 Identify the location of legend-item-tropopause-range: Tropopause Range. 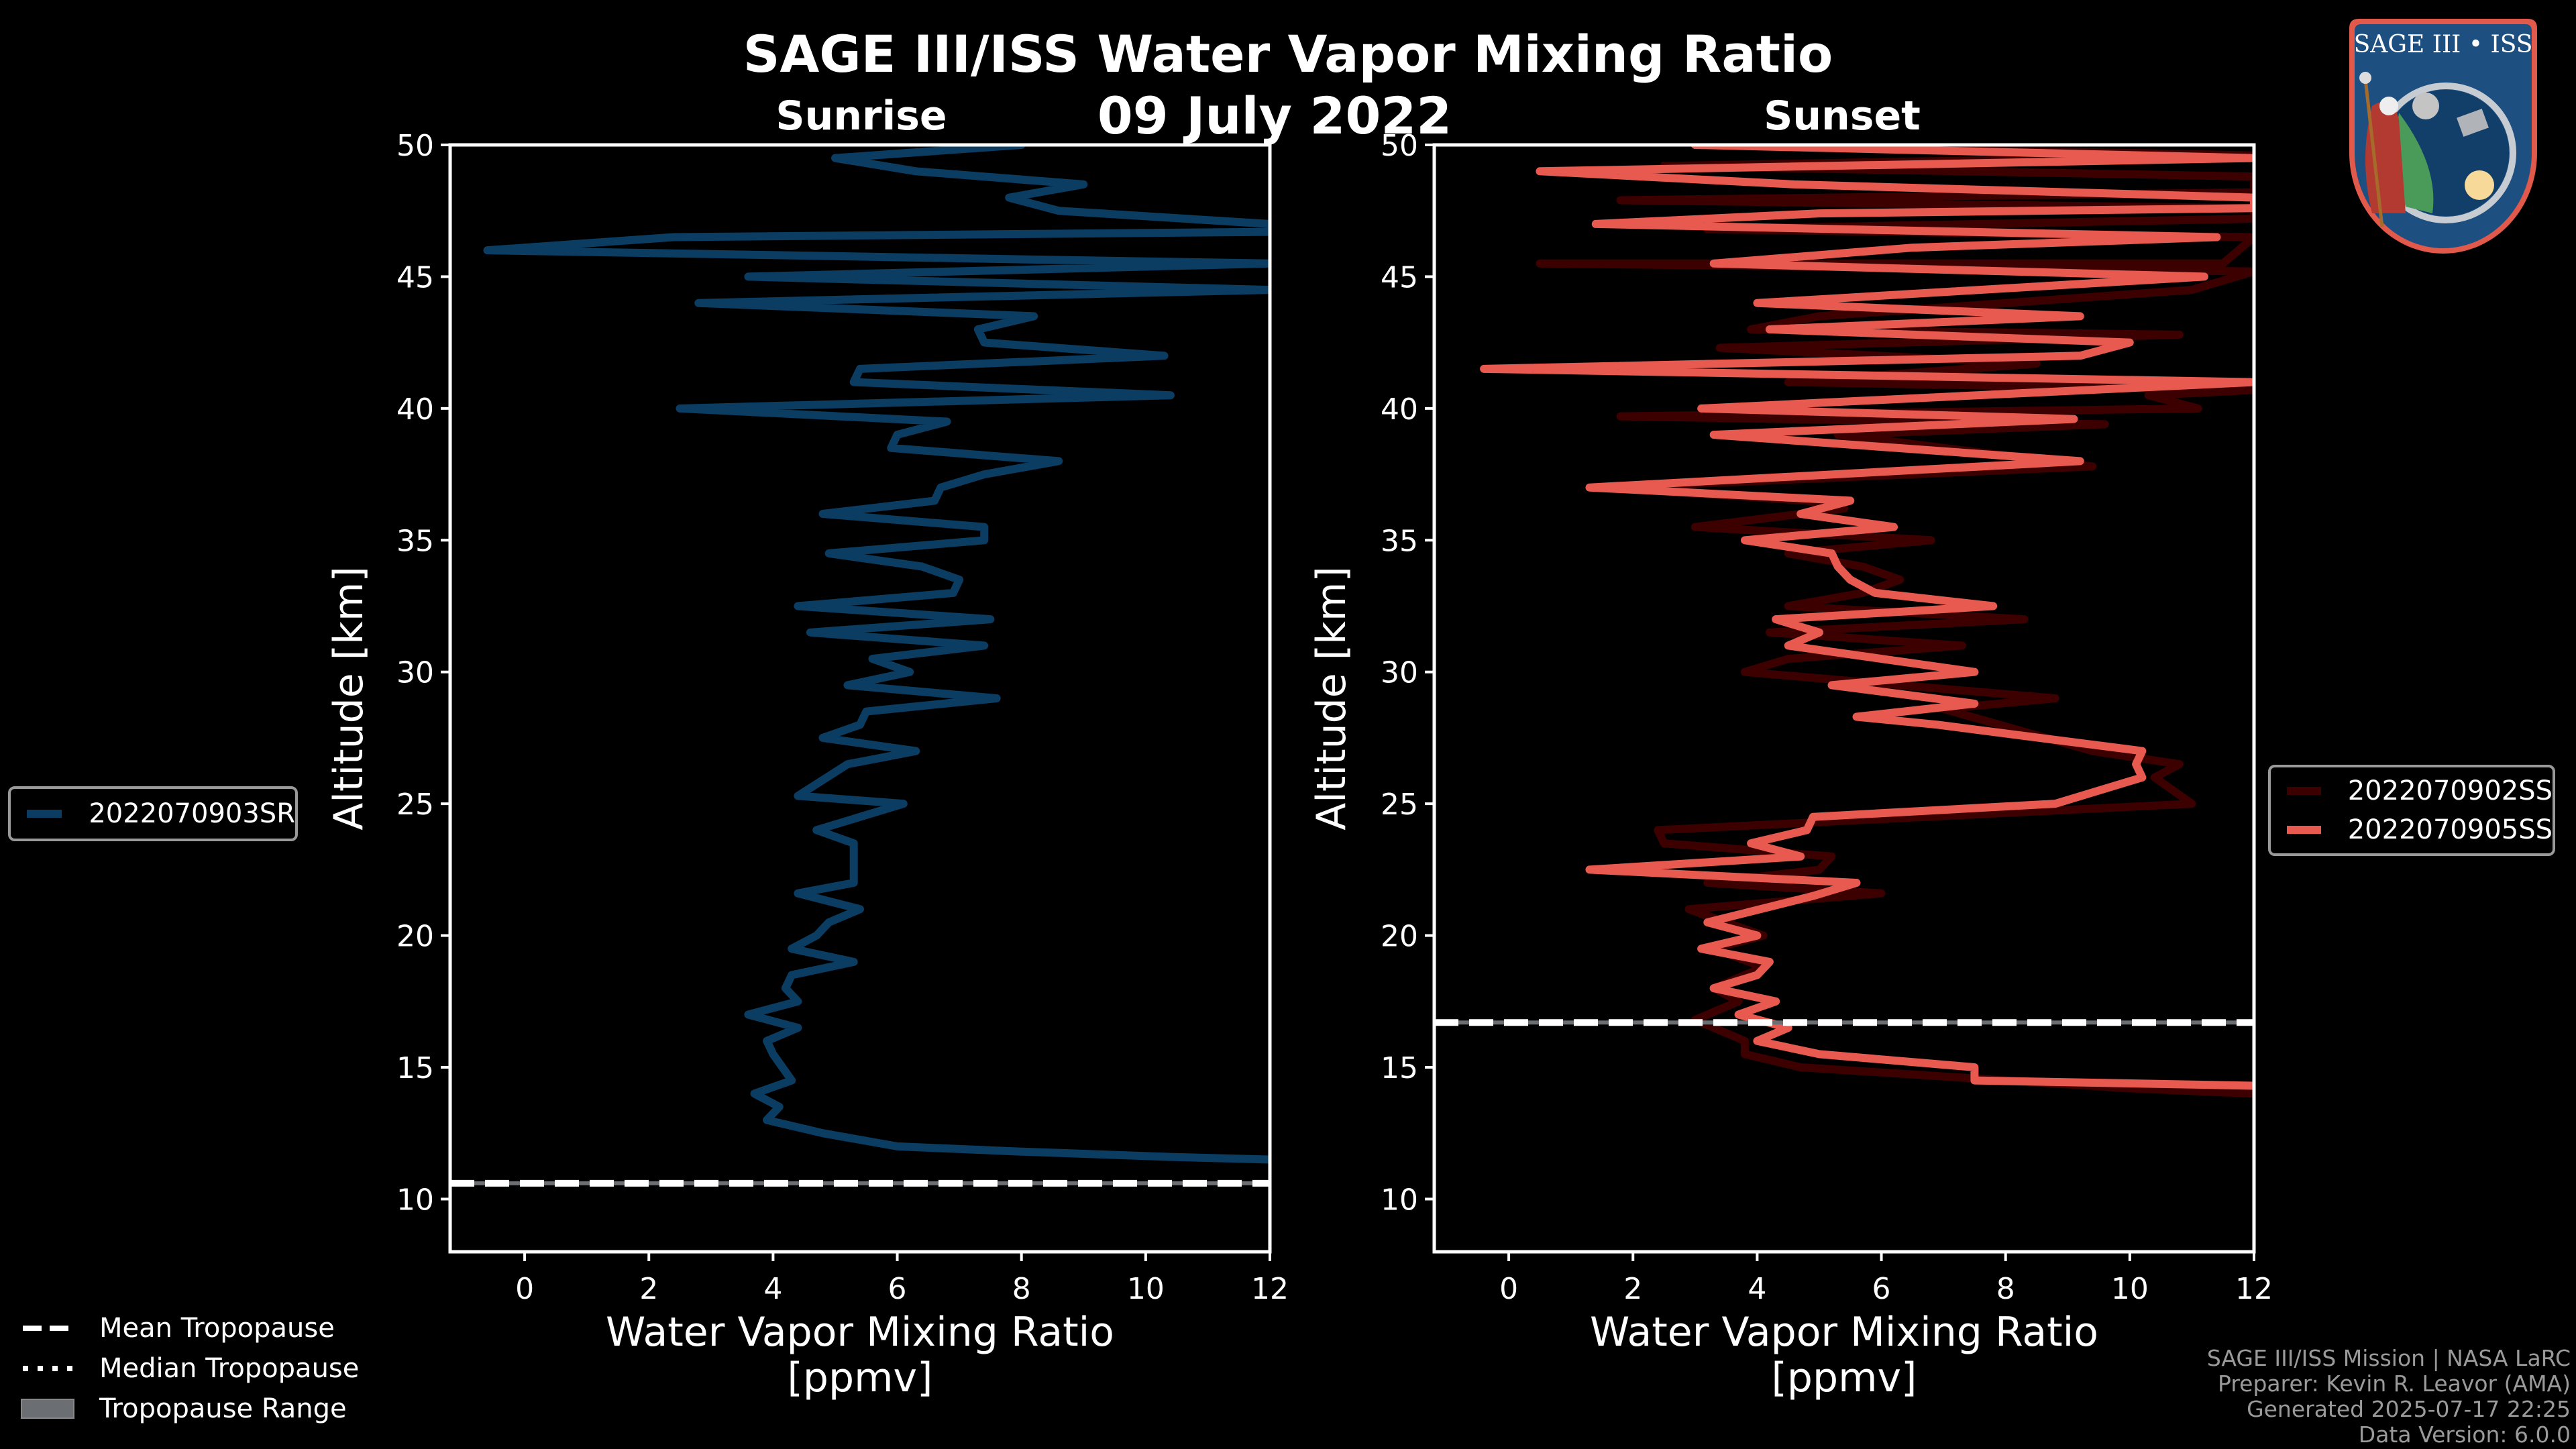
(189, 1409).